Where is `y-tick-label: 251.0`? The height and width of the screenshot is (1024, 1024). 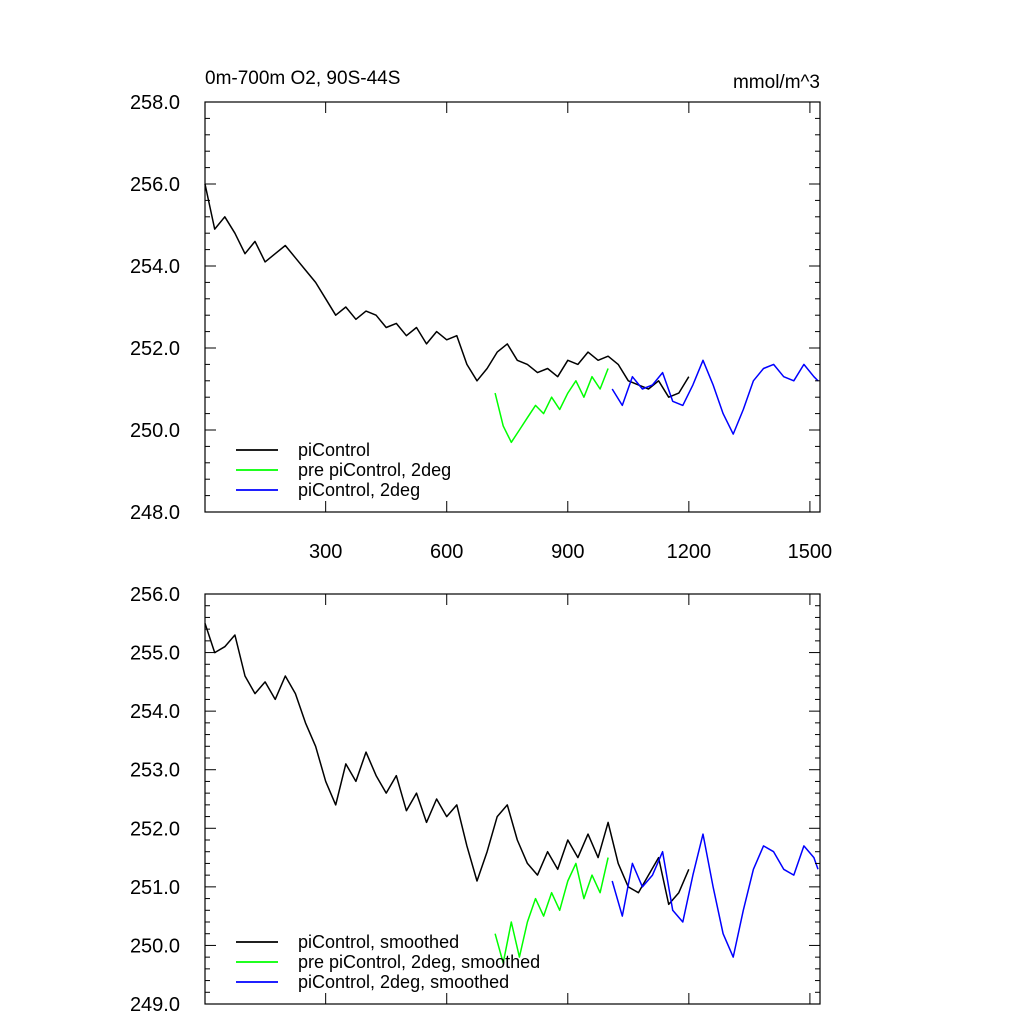
y-tick-label: 251.0 is located at coordinates (155, 888).